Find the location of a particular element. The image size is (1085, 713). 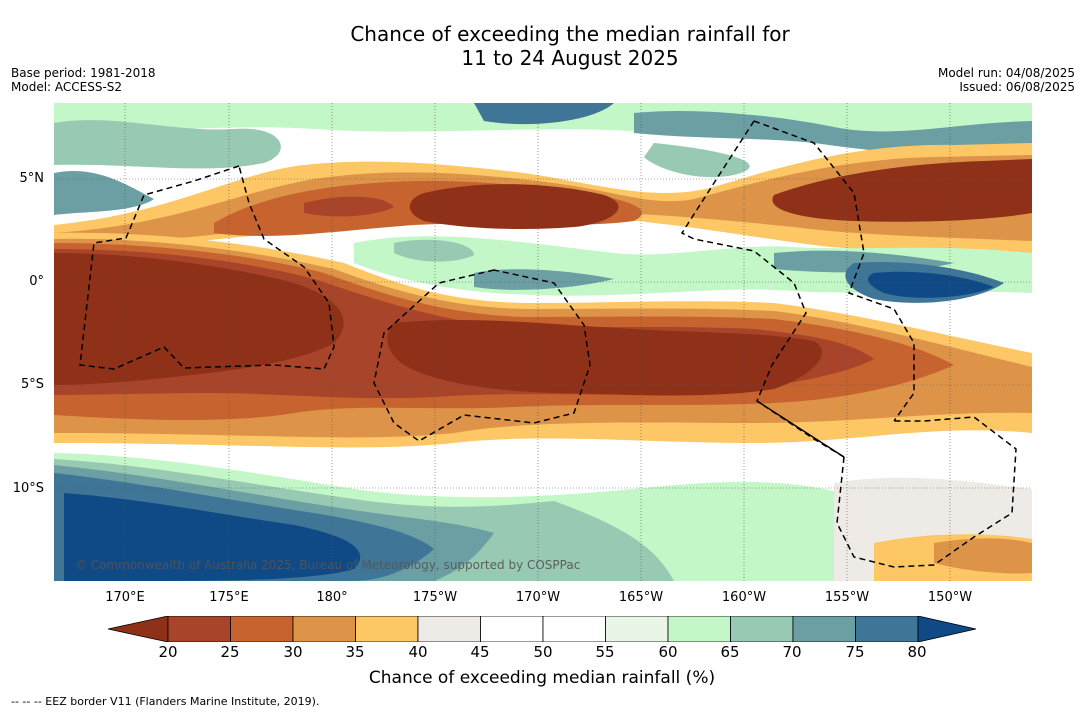

lon-label-180: 180° is located at coordinates (332, 597).